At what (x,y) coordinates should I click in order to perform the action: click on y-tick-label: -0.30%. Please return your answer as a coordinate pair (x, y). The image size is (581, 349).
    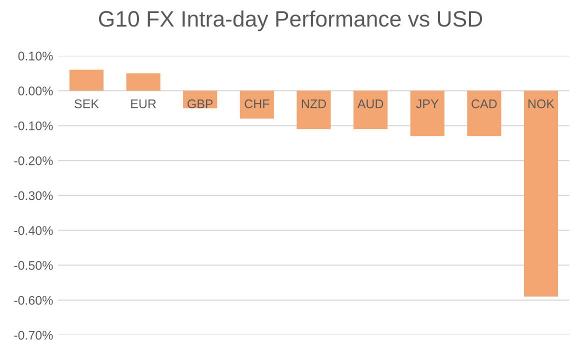
    Looking at the image, I should click on (33, 195).